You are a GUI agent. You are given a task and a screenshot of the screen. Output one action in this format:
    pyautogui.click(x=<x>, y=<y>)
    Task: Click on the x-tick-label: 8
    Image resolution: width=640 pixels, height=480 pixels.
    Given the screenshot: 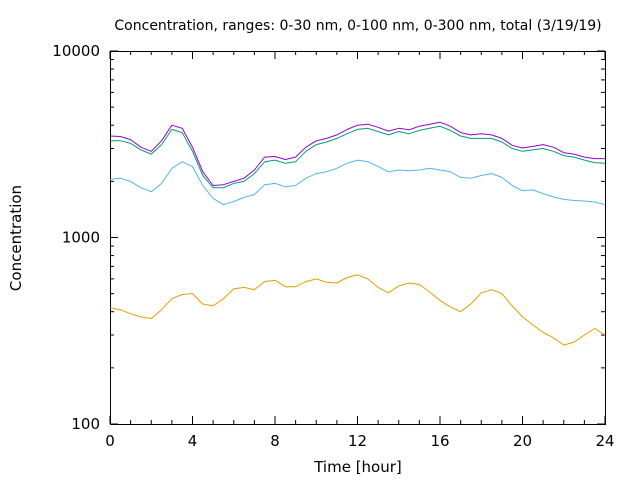 What is the action you would take?
    pyautogui.click(x=275, y=441)
    